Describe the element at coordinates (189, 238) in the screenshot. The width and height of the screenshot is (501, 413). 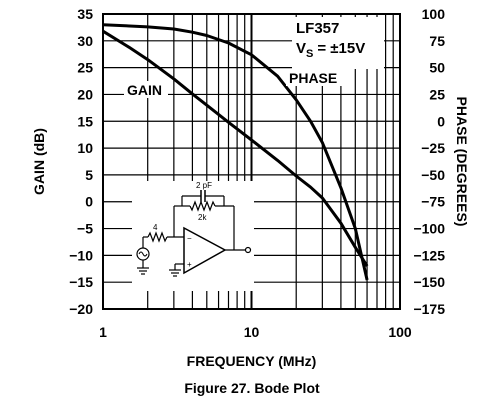
I see `opamp-minus: −` at that location.